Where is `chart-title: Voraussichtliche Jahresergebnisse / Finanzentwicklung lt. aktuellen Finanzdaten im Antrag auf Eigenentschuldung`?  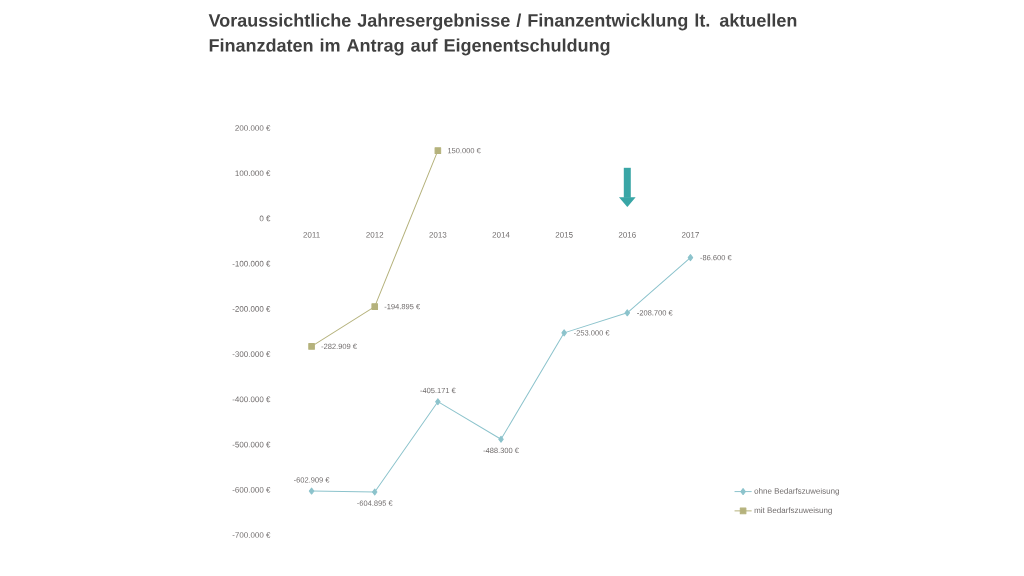
chart-title: Voraussichtliche Jahresergebnisse / Finanzentwicklung lt. aktuellen Finanzdaten im Antrag auf Eigenentschuldung is located at coordinates (502, 34).